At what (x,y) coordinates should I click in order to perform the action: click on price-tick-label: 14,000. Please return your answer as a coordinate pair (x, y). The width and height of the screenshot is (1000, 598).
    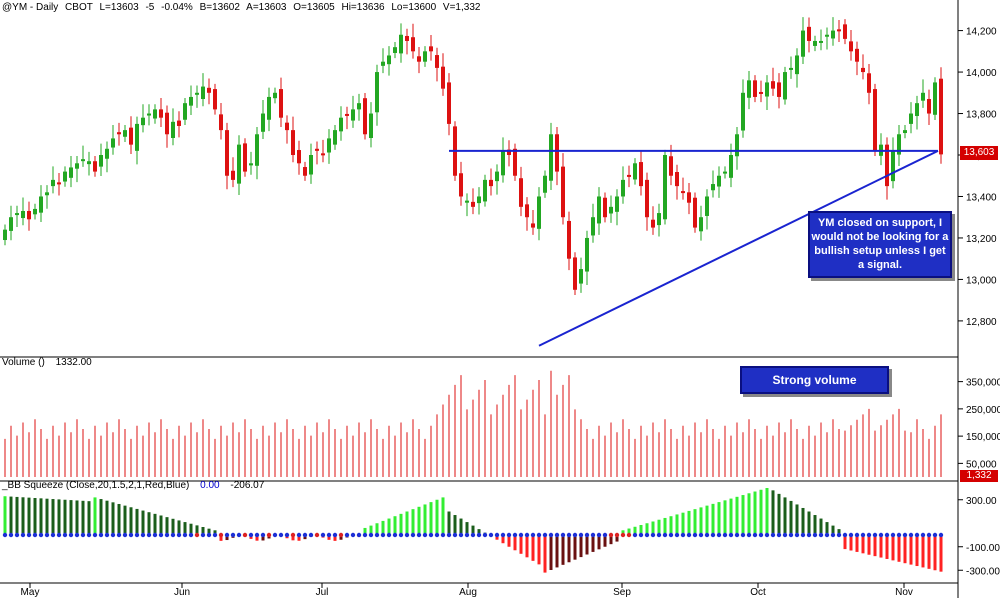
    Looking at the image, I should click on (981, 73).